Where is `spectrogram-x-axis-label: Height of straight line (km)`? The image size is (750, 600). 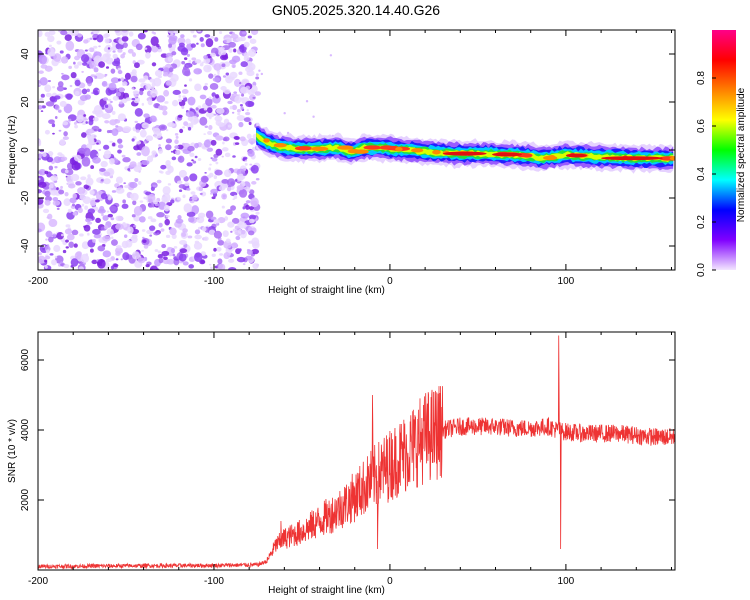 spectrogram-x-axis-label: Height of straight line (km) is located at coordinates (326, 290).